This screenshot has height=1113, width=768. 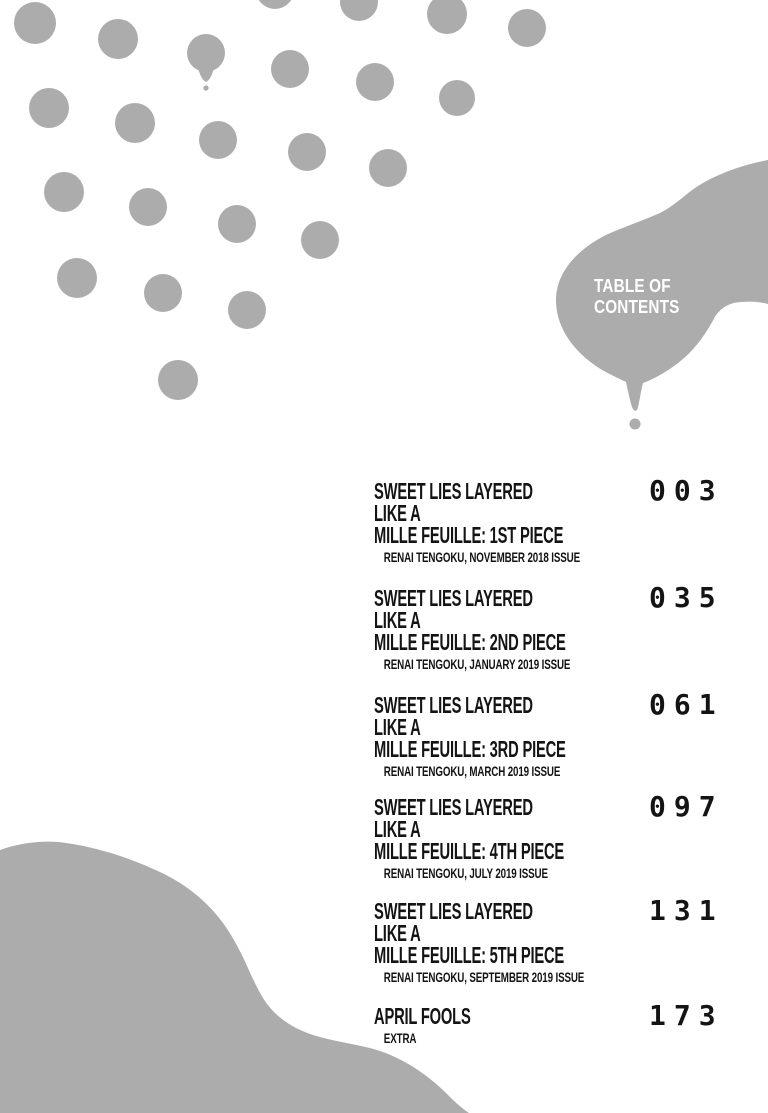 What do you see at coordinates (206, 72) in the screenshot?
I see `melting-dot-drip` at bounding box center [206, 72].